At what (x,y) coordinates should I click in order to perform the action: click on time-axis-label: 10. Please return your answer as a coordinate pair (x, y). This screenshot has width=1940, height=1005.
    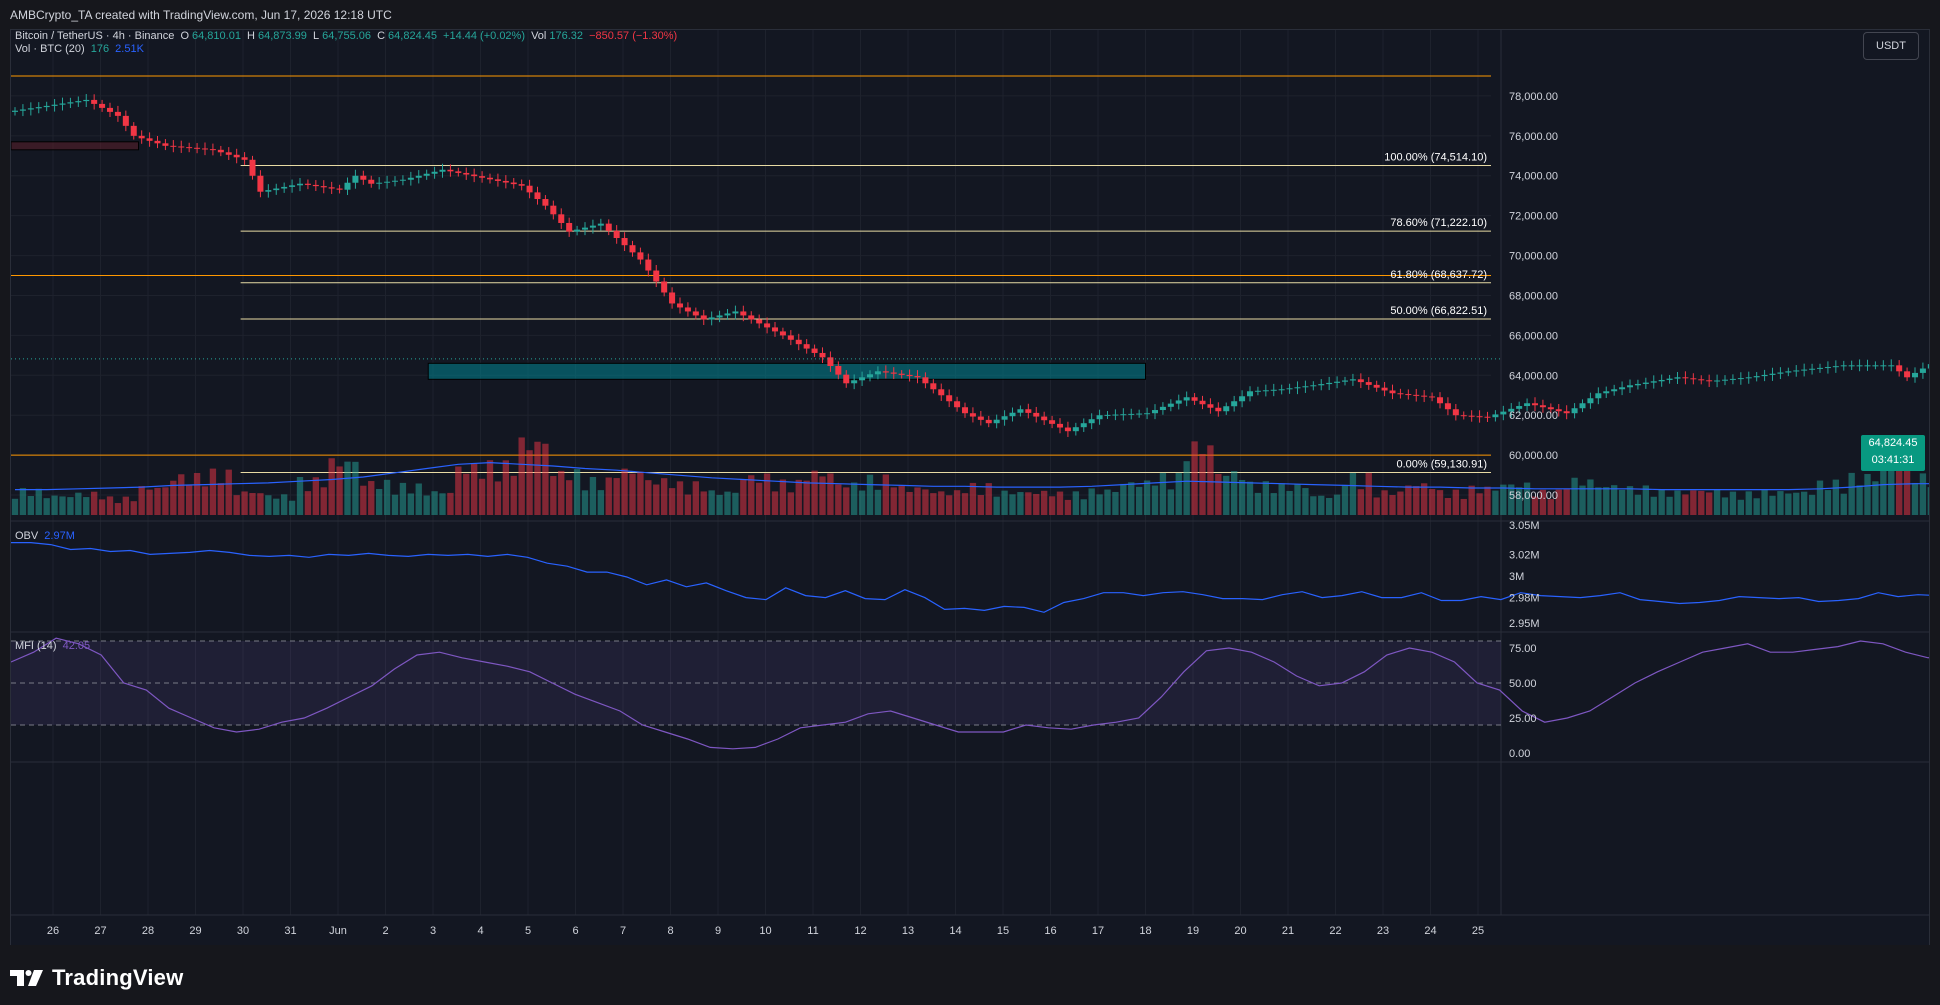
    Looking at the image, I should click on (765, 931).